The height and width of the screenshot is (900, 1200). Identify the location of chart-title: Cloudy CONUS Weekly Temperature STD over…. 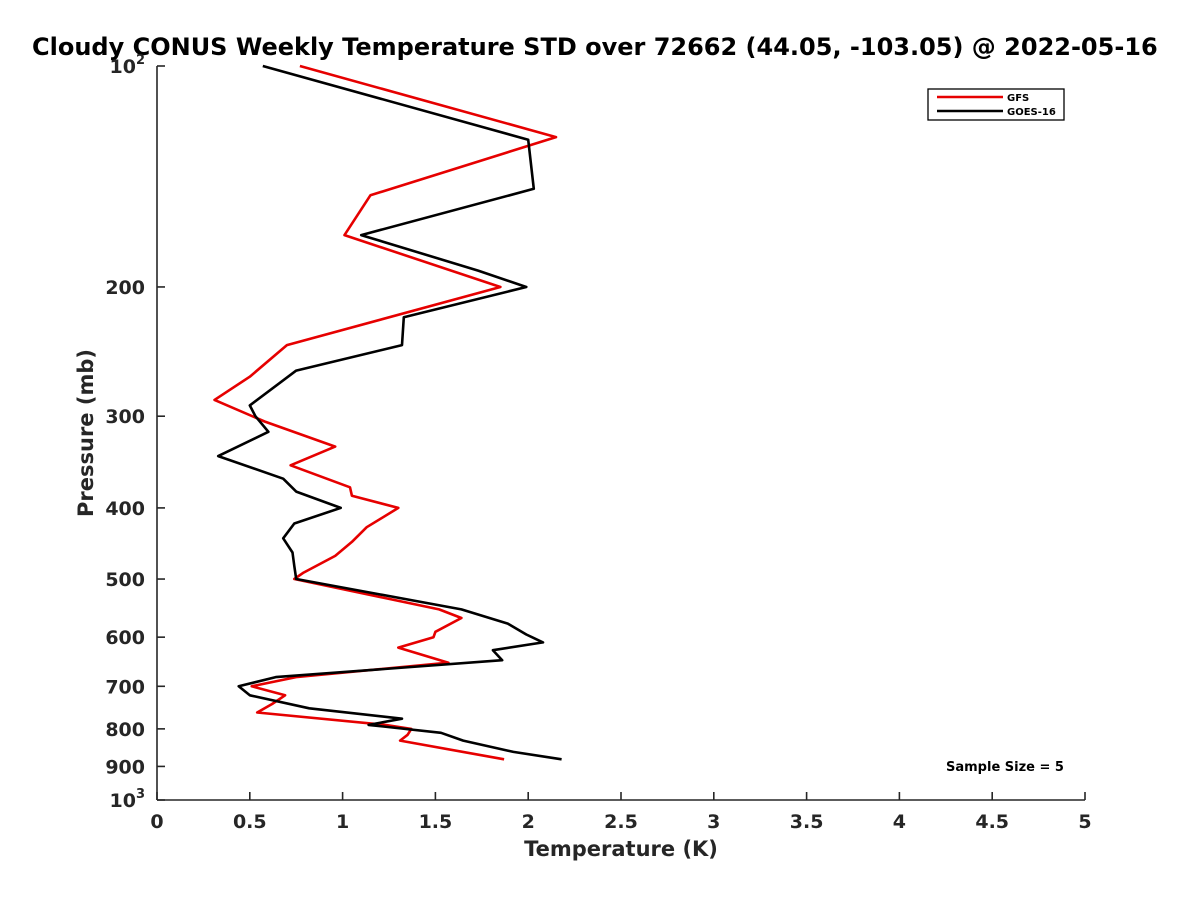
(595, 47).